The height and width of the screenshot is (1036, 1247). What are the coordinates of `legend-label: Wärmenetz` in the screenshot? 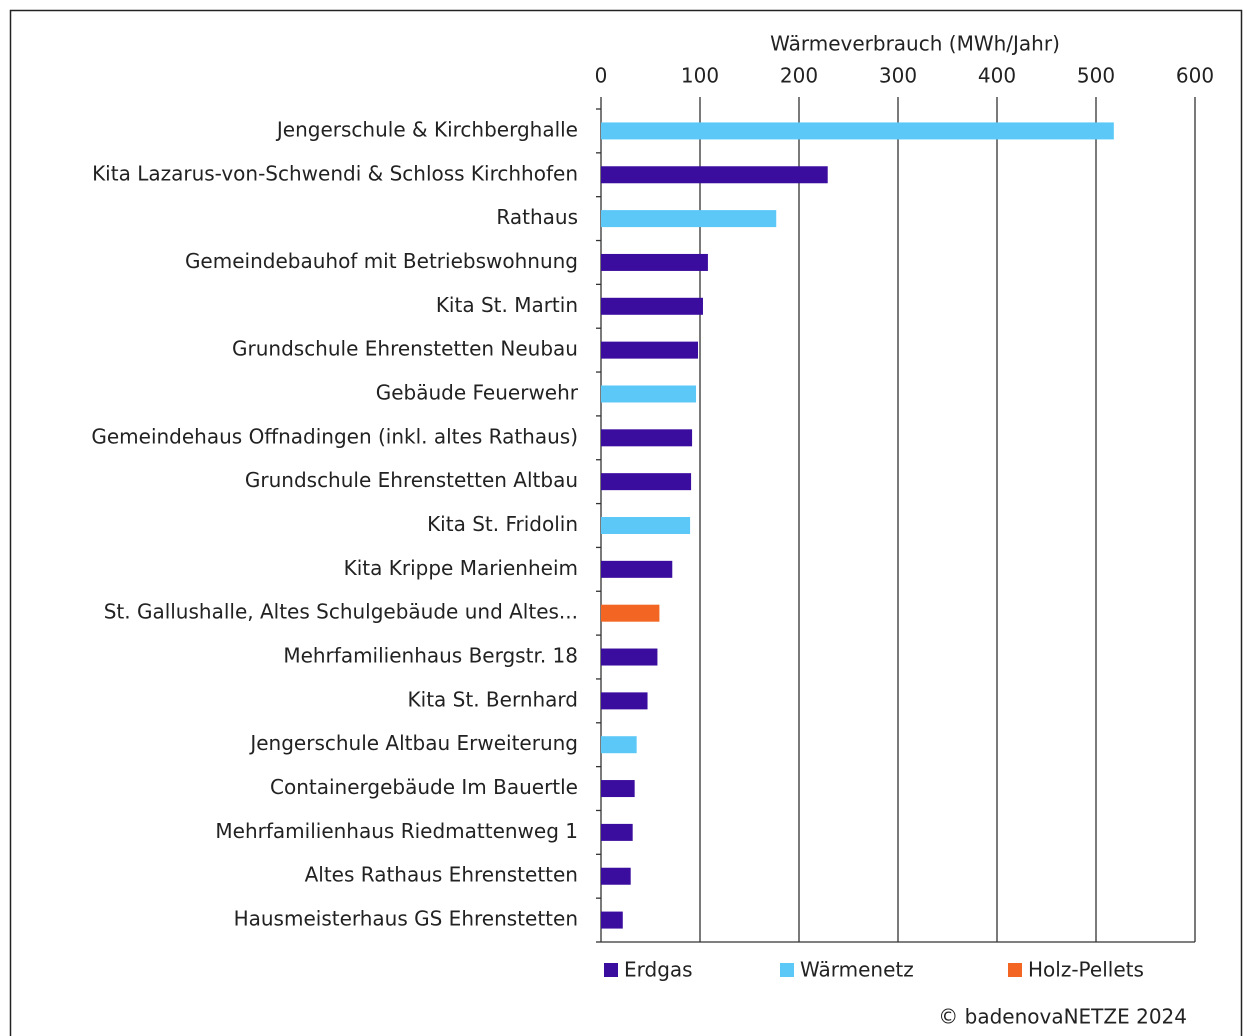 It's located at (857, 970).